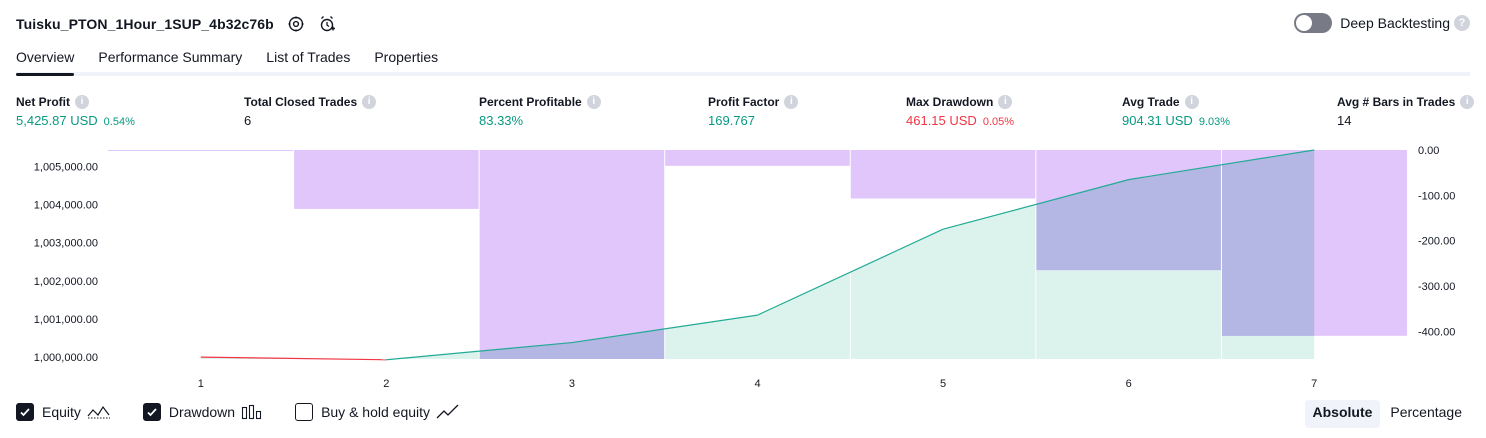 The image size is (1486, 438). Describe the element at coordinates (386, 384) in the screenshot. I see `x-axis-tick: 2` at that location.